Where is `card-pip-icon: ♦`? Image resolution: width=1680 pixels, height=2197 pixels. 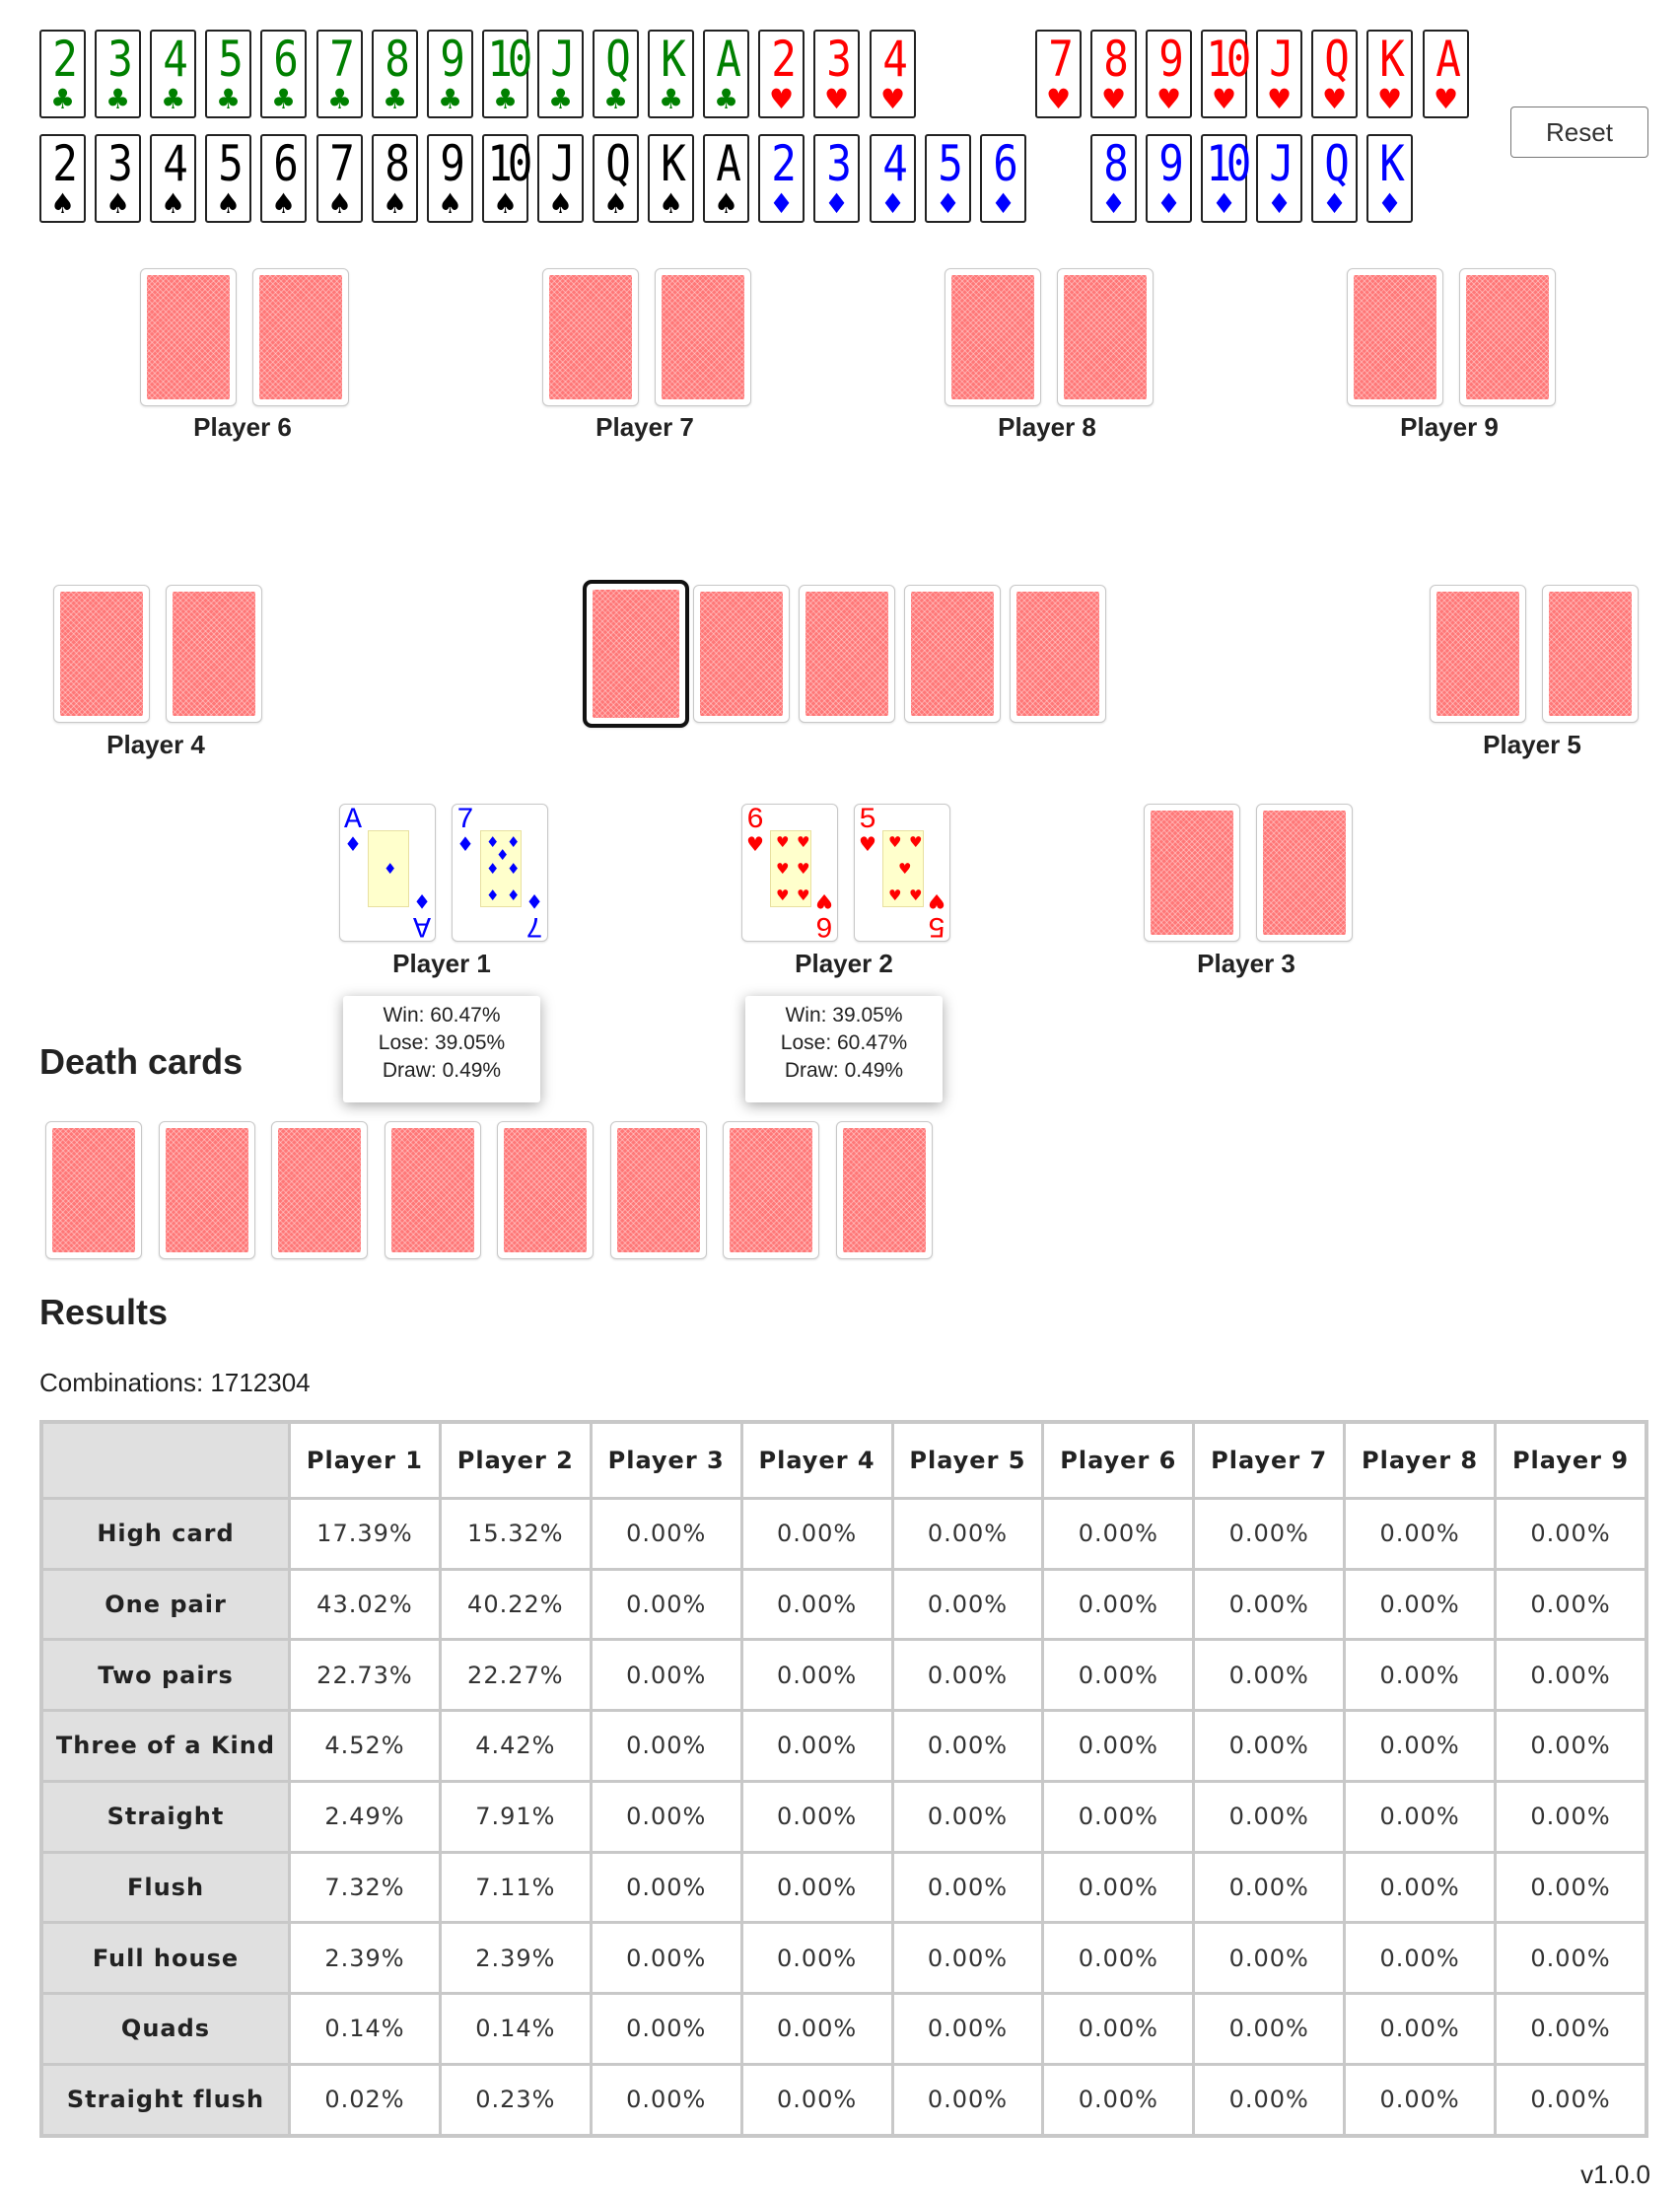 card-pip-icon: ♦ is located at coordinates (514, 869).